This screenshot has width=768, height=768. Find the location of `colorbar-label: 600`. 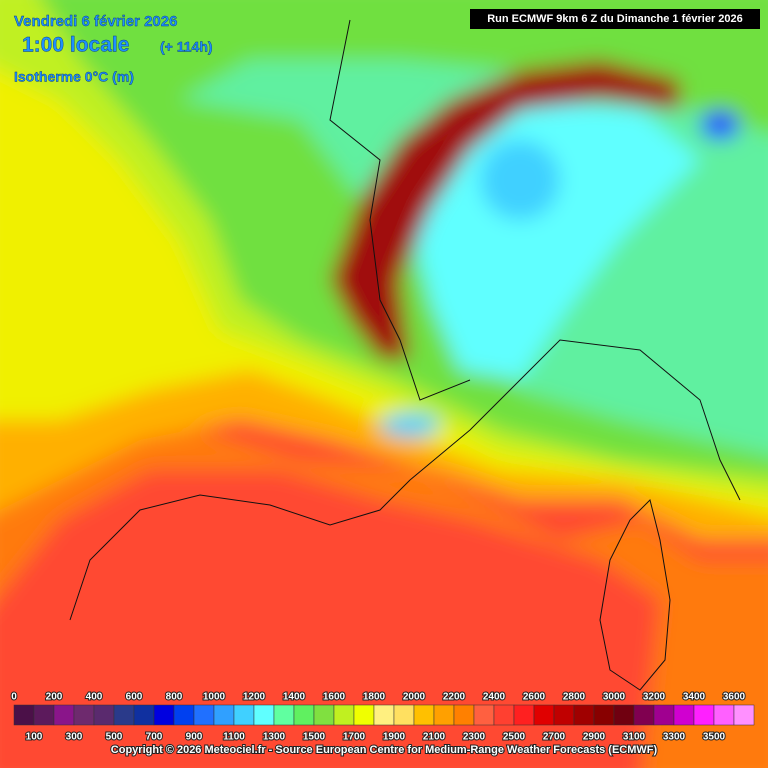

colorbar-label: 600 is located at coordinates (134, 697).